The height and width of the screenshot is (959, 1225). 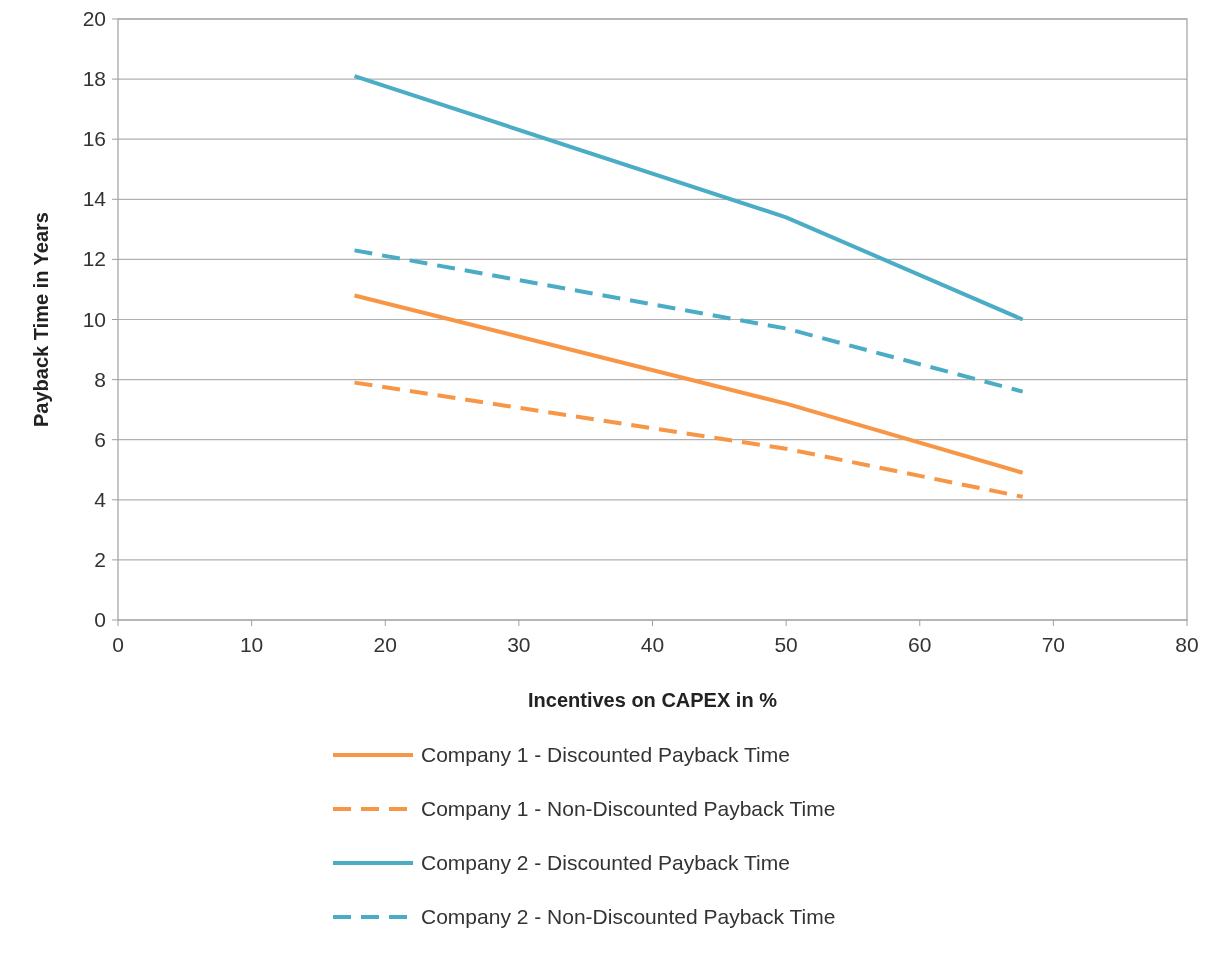 What do you see at coordinates (94, 259) in the screenshot?
I see `y-tick-label: 12` at bounding box center [94, 259].